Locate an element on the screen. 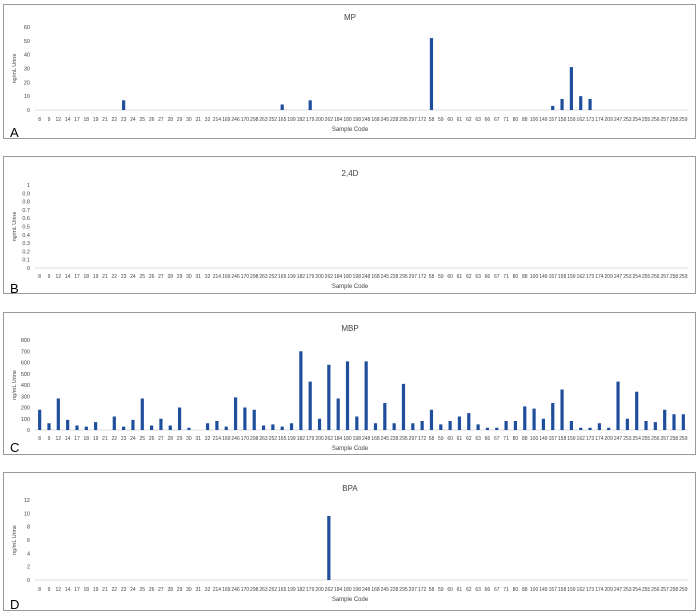 The image size is (700, 613). y-tick-label: 0.7 is located at coordinates (26, 211).